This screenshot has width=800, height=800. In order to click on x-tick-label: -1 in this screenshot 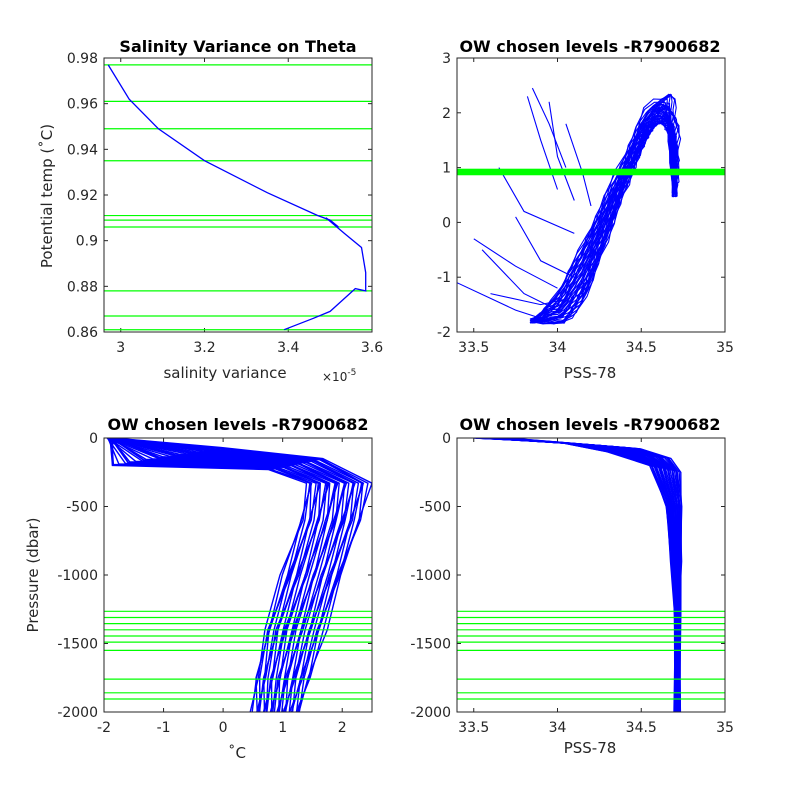, I will do `click(164, 728)`.